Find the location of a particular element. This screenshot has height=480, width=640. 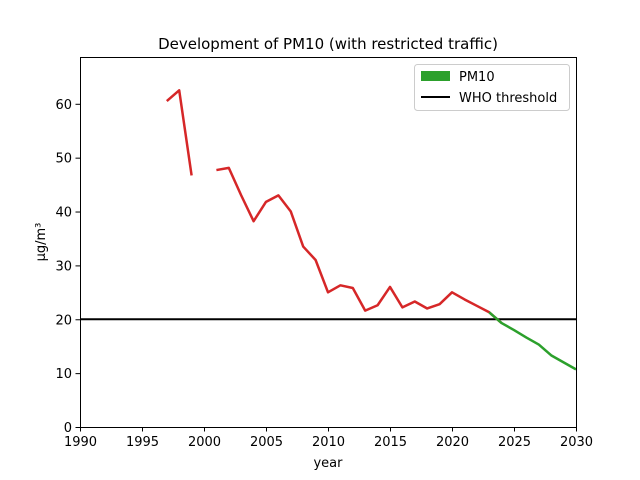

x-axis-label: year is located at coordinates (328, 463).